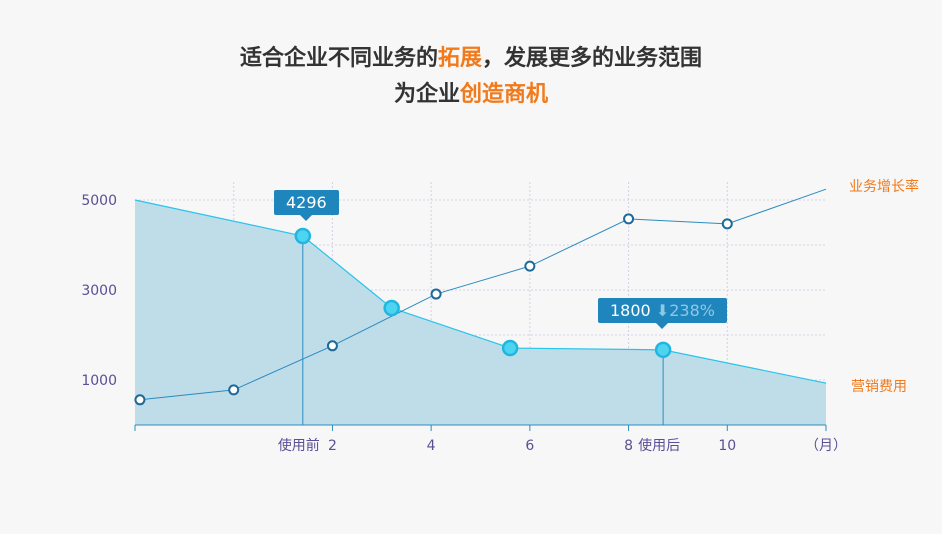  I want to click on headline-highlight: 创造商机, so click(504, 94).